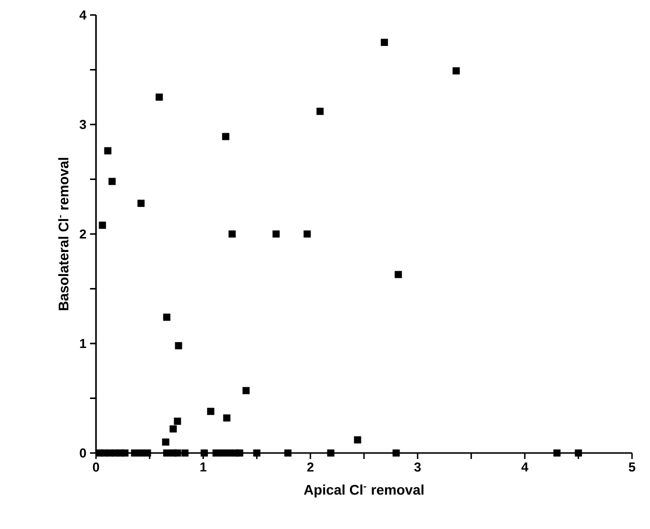 Image resolution: width=650 pixels, height=529 pixels. What do you see at coordinates (417, 467) in the screenshot?
I see `x-tick-label: 3` at bounding box center [417, 467].